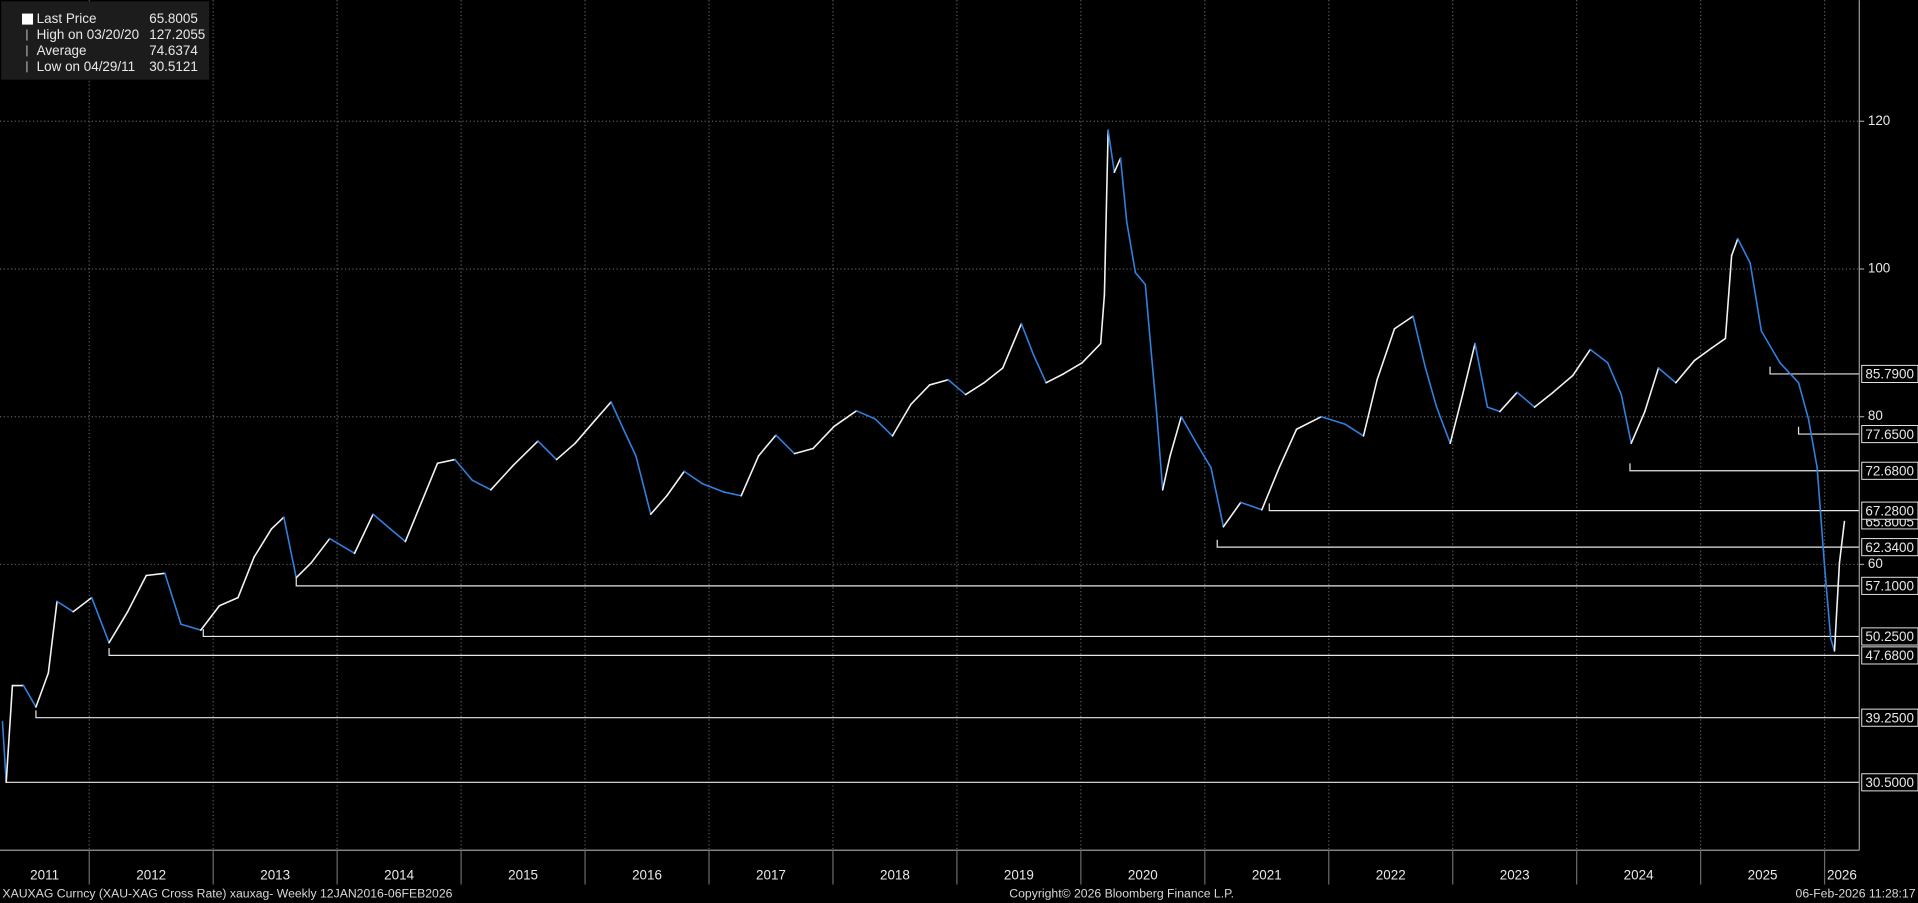 The image size is (1918, 903). I want to click on x-tick-label: 2014, so click(399, 875).